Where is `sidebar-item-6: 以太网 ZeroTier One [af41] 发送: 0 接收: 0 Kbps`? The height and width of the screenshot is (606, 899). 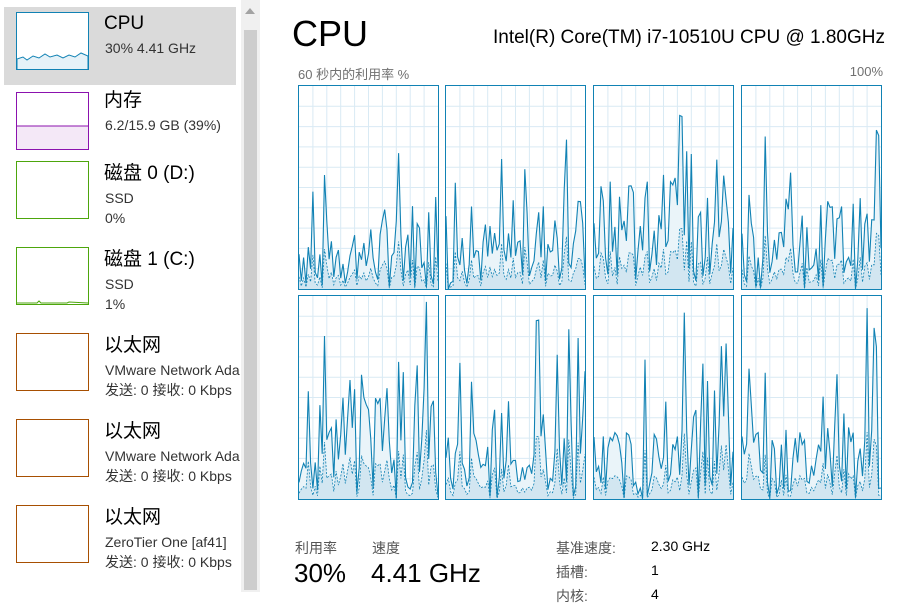 sidebar-item-6: 以太网 ZeroTier One [af41] 发送: 0 接收: 0 Kbps is located at coordinates (120, 542).